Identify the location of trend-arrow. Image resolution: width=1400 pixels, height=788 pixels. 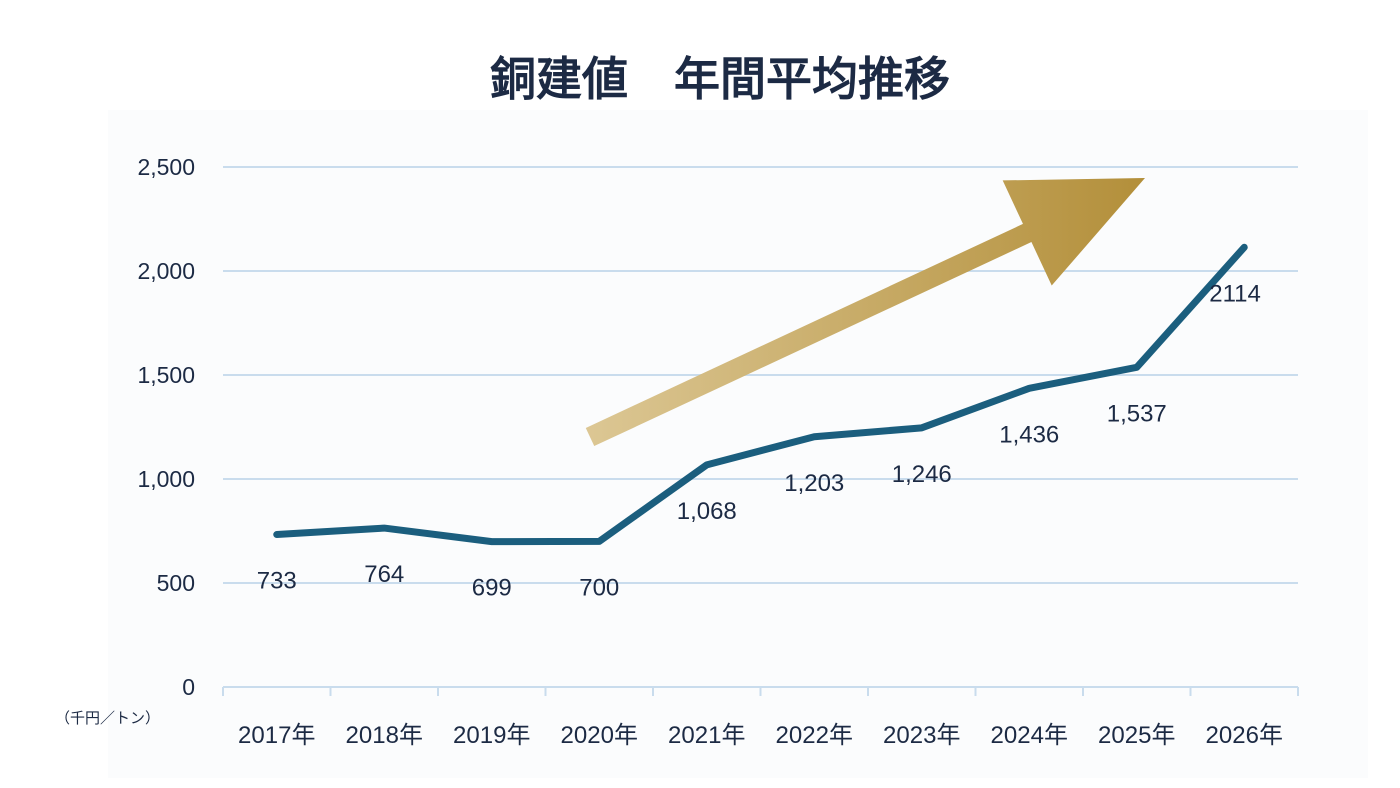
(865, 312).